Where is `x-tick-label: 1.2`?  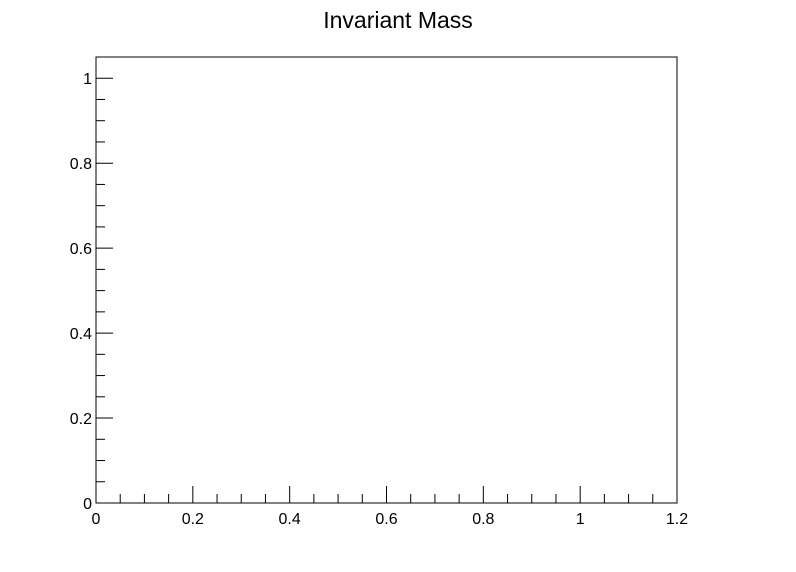
x-tick-label: 1.2 is located at coordinates (677, 519).